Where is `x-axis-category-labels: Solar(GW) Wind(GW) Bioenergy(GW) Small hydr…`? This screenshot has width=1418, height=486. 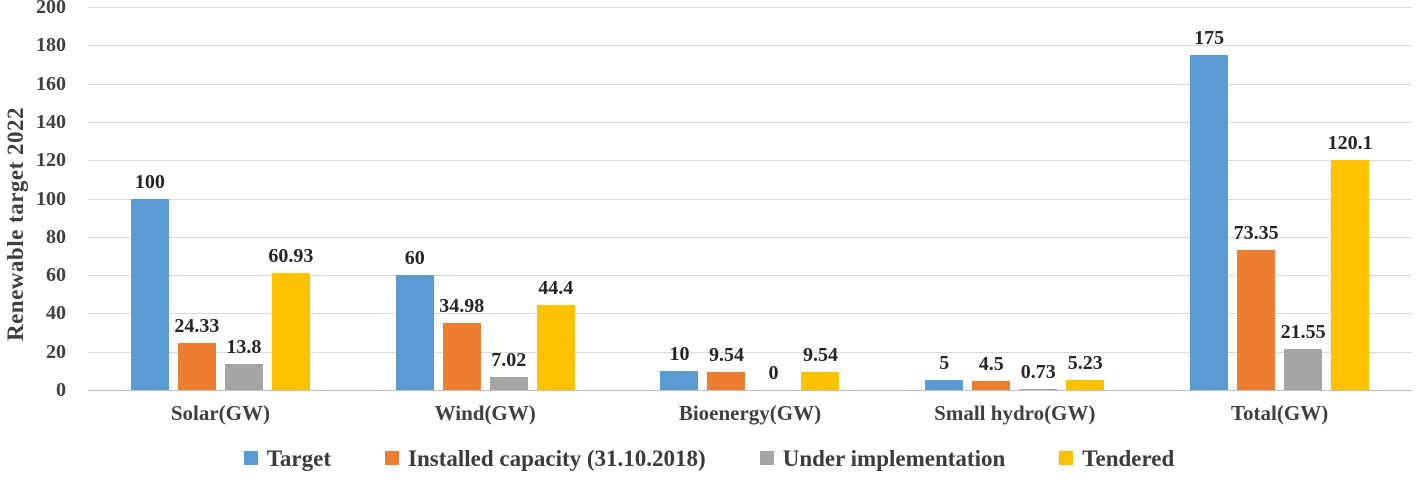
x-axis-category-labels: Solar(GW) Wind(GW) Bioenergy(GW) Small hydr… is located at coordinates (750, 413).